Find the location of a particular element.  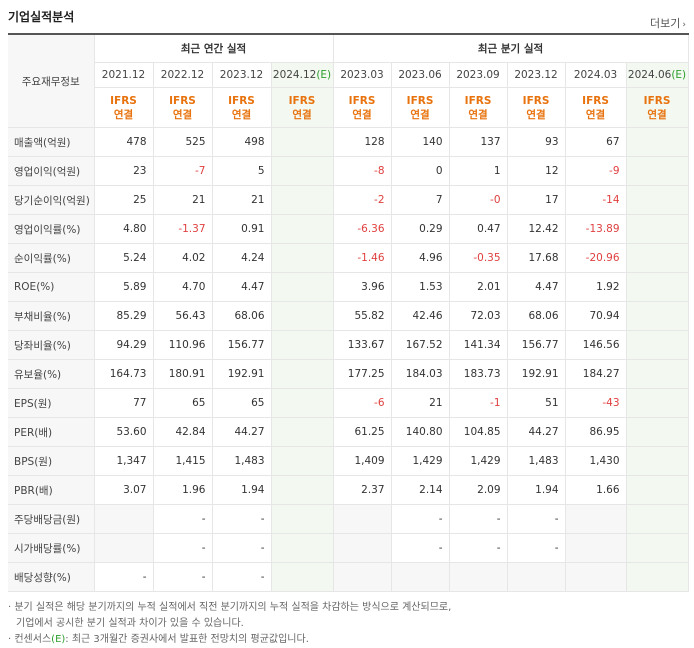

table-cell: 1,429 is located at coordinates (420, 461).